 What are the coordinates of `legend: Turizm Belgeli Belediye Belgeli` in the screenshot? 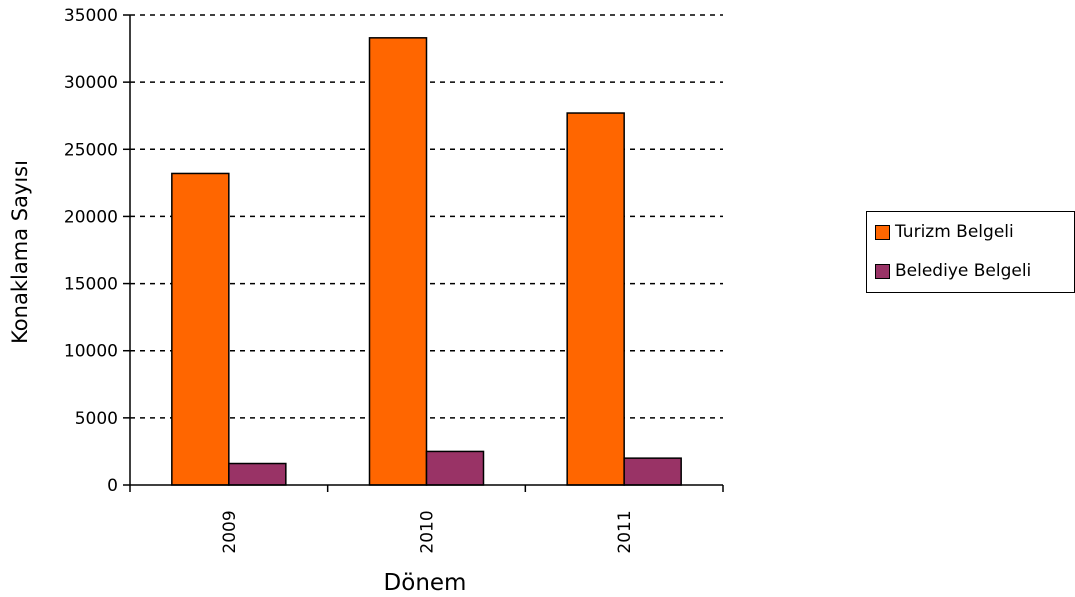 It's located at (970, 252).